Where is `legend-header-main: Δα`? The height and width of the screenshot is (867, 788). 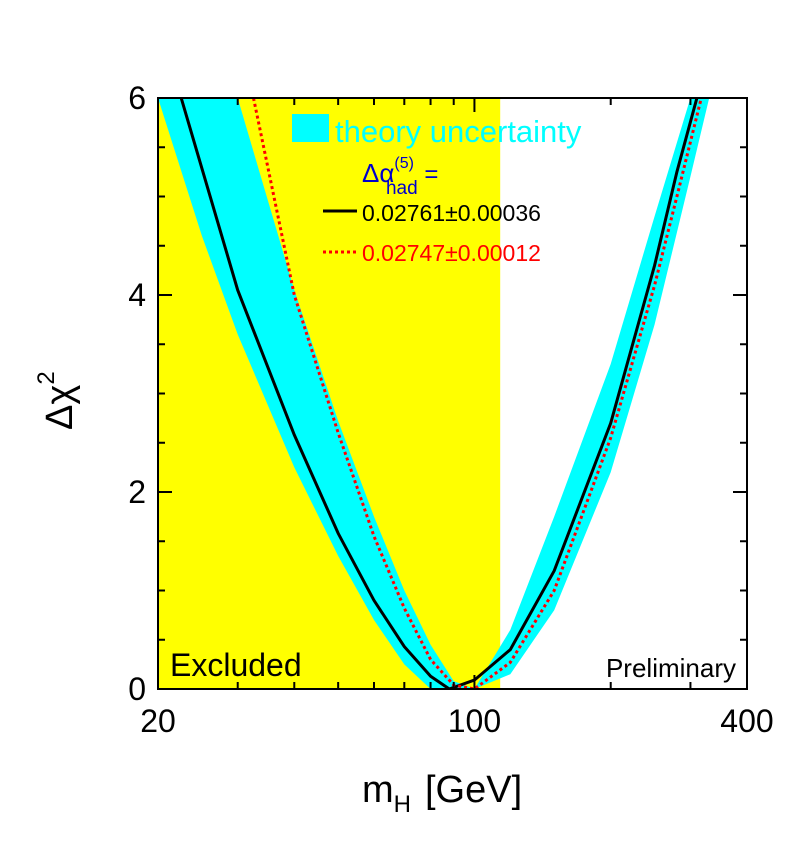
legend-header-main: Δα is located at coordinates (378, 173).